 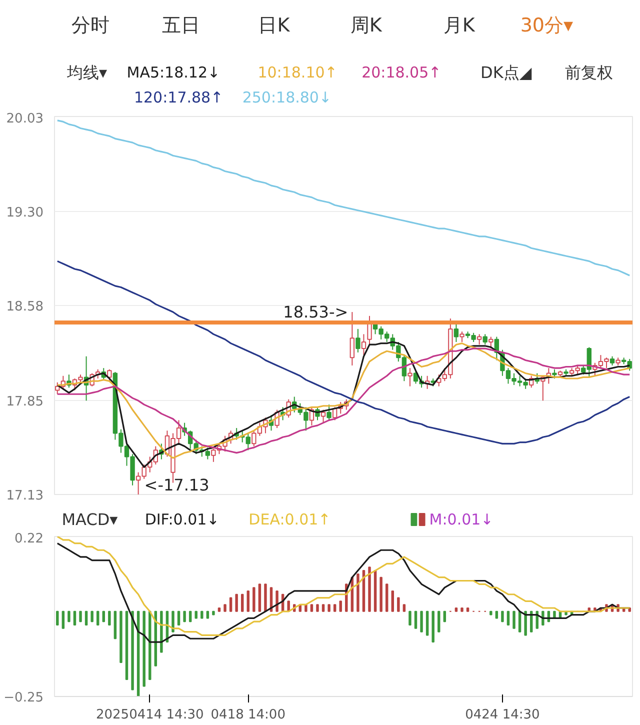 I want to click on annotation: <-17.13, so click(x=177, y=485).